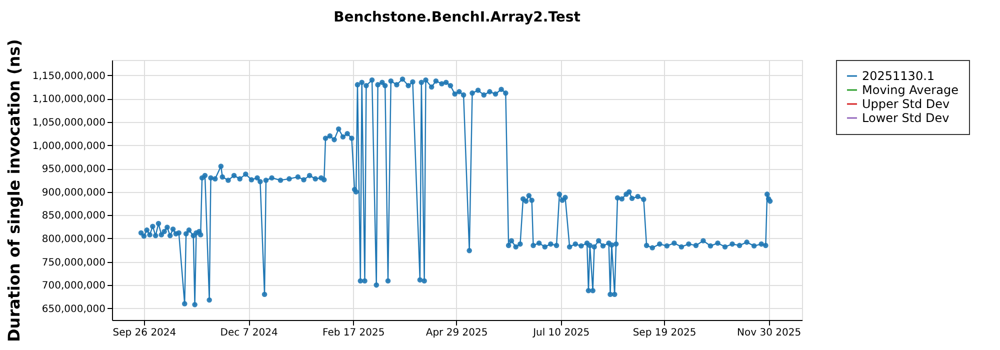 Image resolution: width=1000 pixels, height=350 pixels. Describe the element at coordinates (69, 122) in the screenshot. I see `y-tick-label: 1,050,000,000` at that location.